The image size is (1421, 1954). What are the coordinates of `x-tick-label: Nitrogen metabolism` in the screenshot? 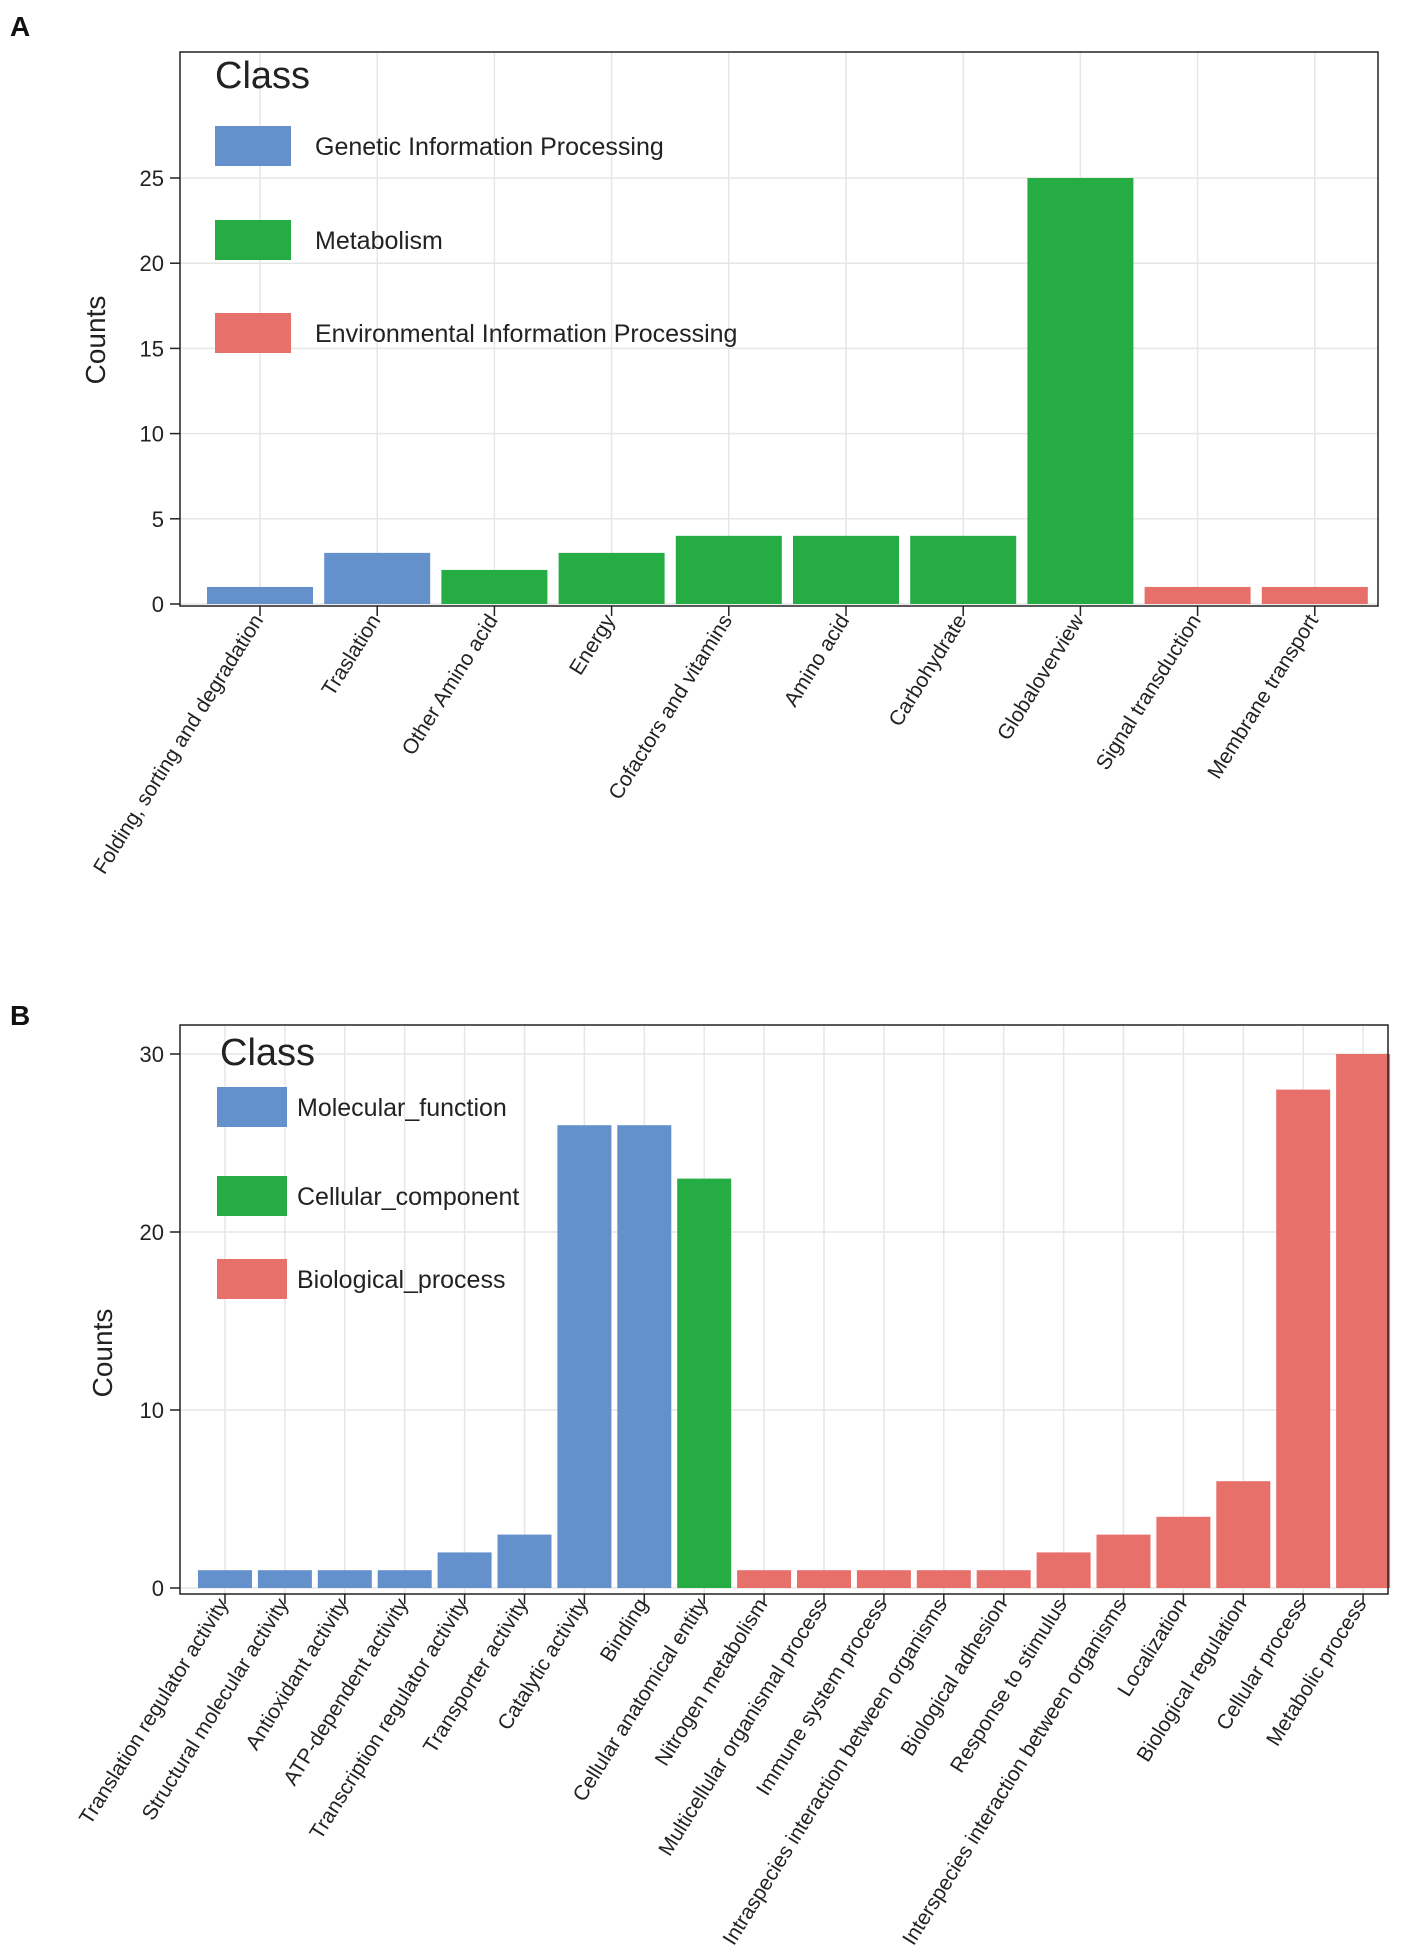 It's located at (712, 1682).